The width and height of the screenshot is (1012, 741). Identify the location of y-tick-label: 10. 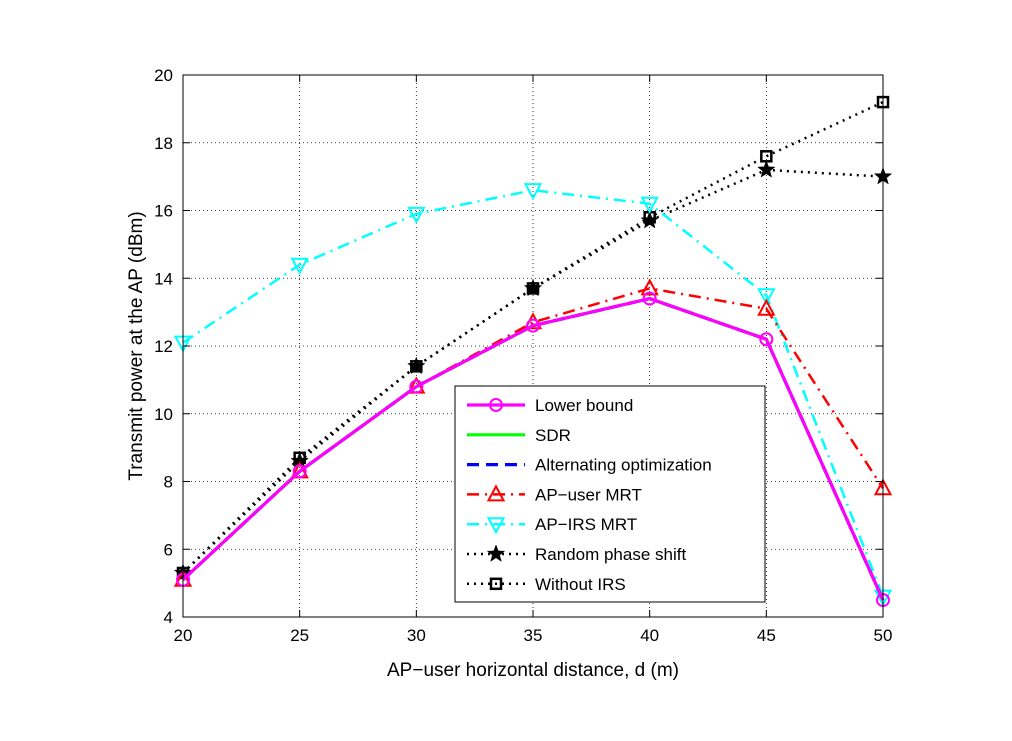
(163, 414).